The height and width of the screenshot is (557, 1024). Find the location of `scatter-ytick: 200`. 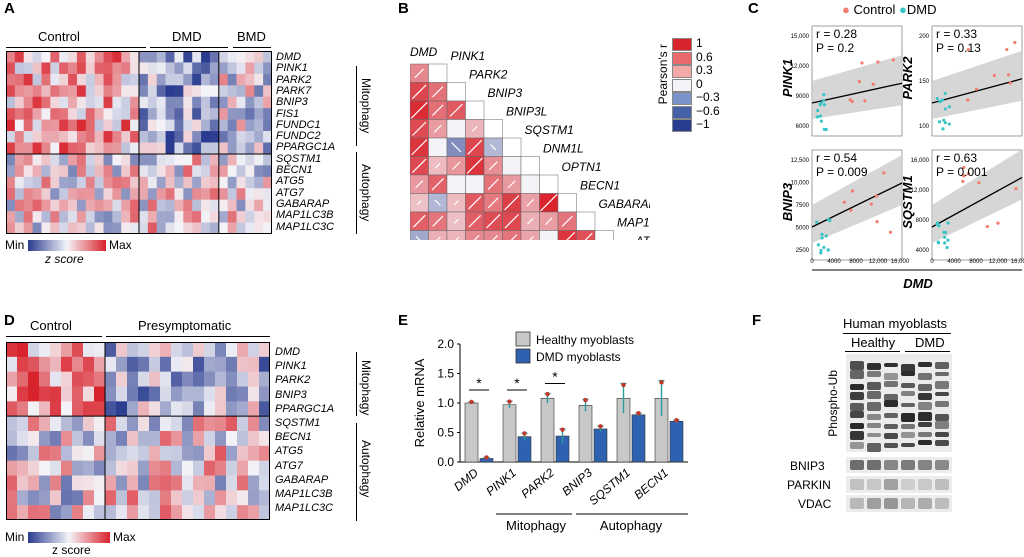

scatter-ytick: 200 is located at coordinates (924, 37).